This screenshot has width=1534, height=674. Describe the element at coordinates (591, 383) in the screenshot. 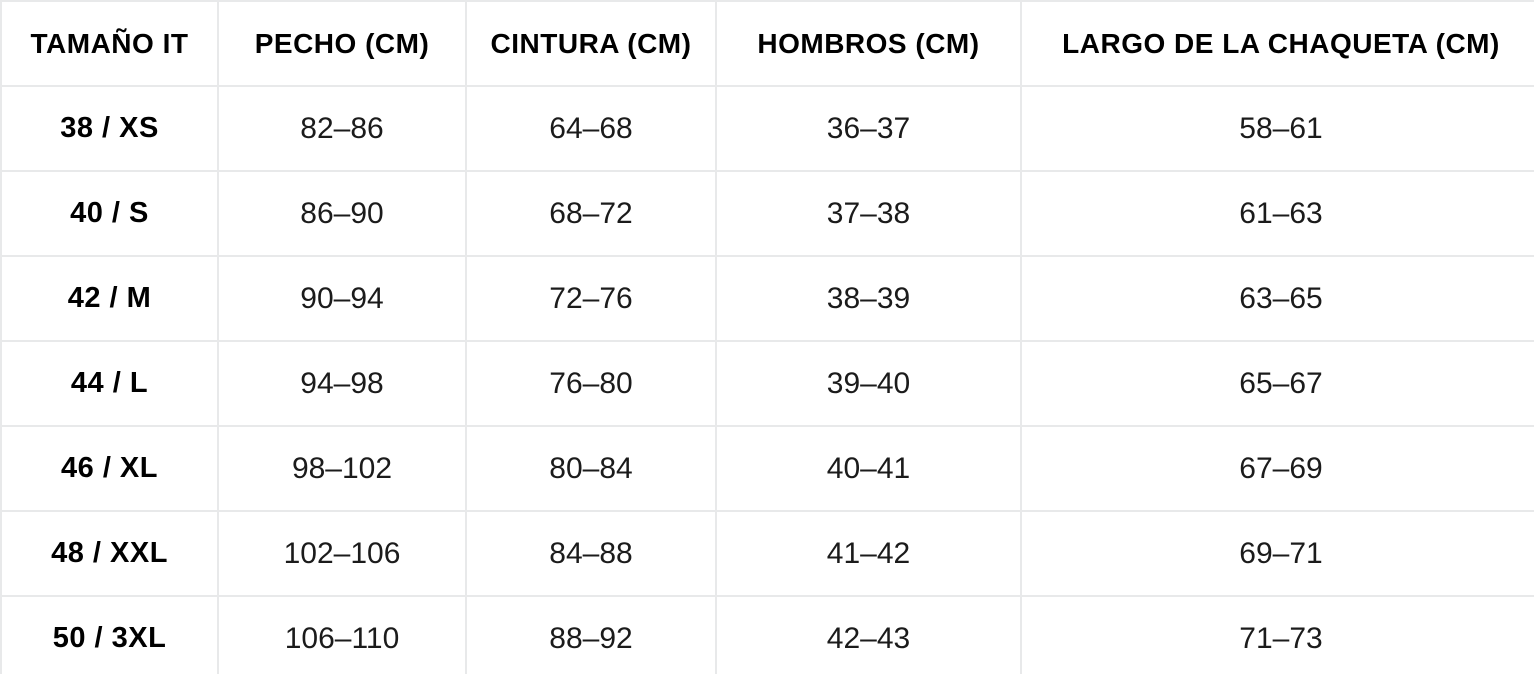

I see `waist-cell: 76–80` at that location.